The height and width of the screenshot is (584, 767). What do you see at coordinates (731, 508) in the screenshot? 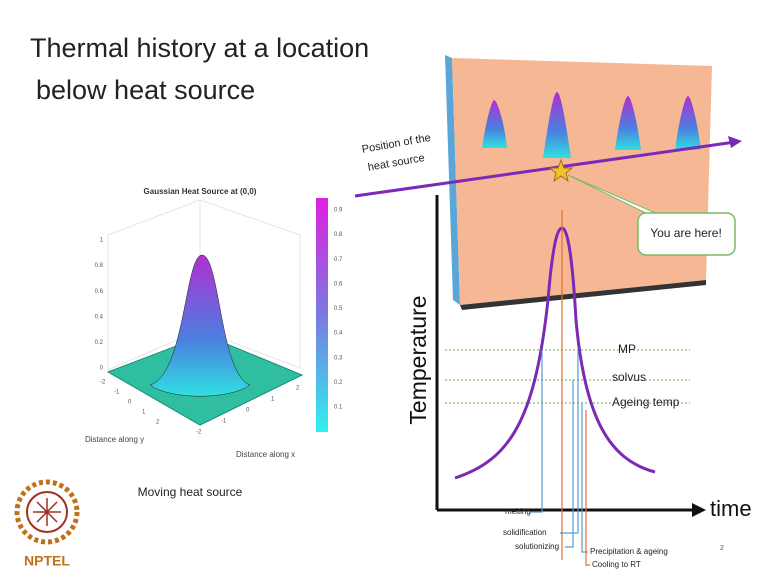
I see `axis-title: time` at bounding box center [731, 508].